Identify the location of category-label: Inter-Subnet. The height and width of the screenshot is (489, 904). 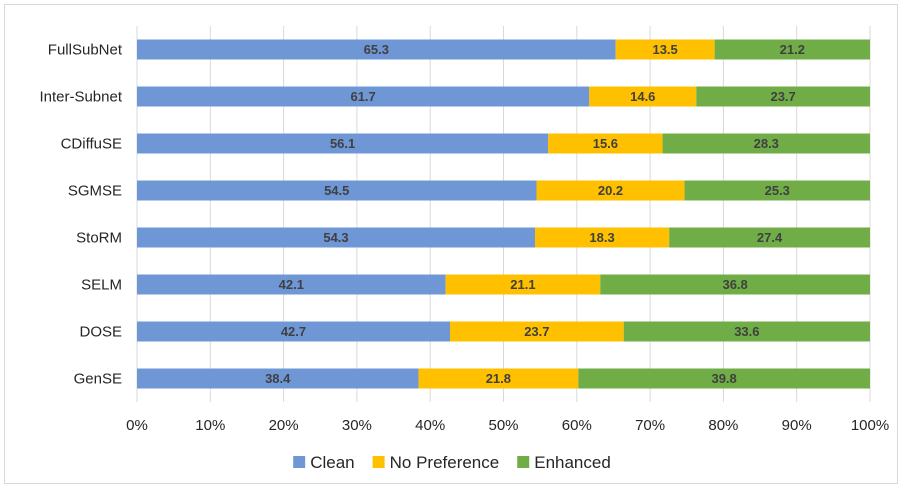
(80, 97).